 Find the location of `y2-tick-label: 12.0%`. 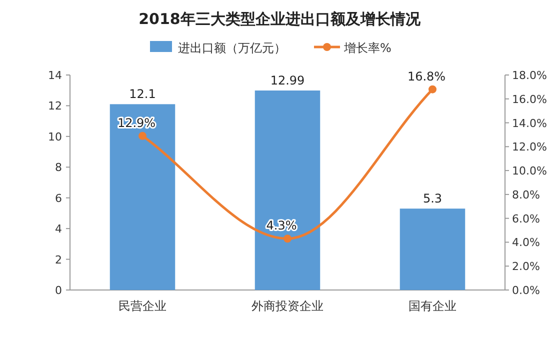

y2-tick-label: 12.0% is located at coordinates (529, 147).